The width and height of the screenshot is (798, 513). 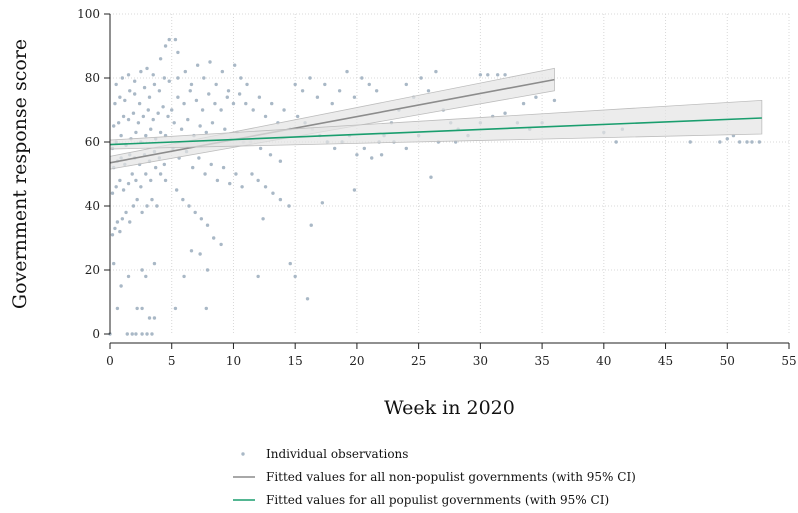 What do you see at coordinates (727, 361) in the screenshot?
I see `x-tick-label: 50` at bounding box center [727, 361].